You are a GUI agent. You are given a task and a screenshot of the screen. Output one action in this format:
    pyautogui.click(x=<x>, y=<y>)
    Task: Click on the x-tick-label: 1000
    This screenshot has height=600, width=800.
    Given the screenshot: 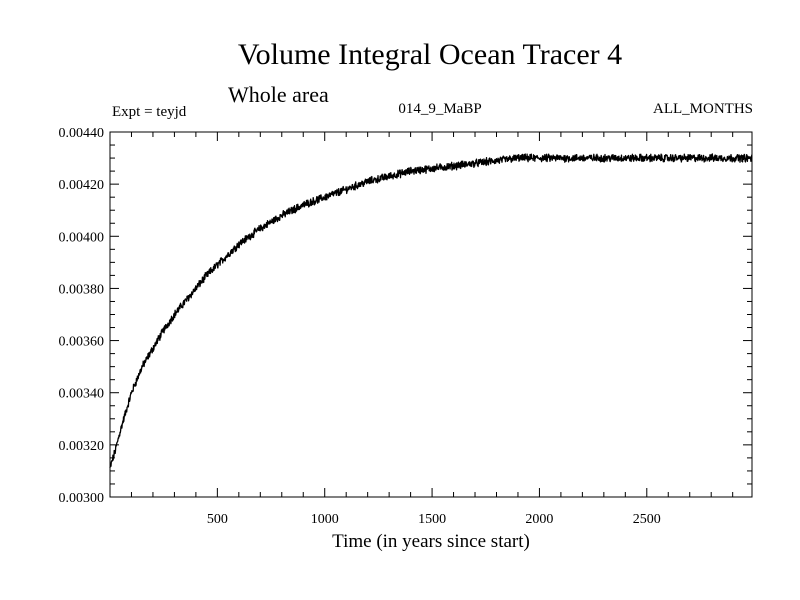 What is the action you would take?
    pyautogui.click(x=325, y=519)
    